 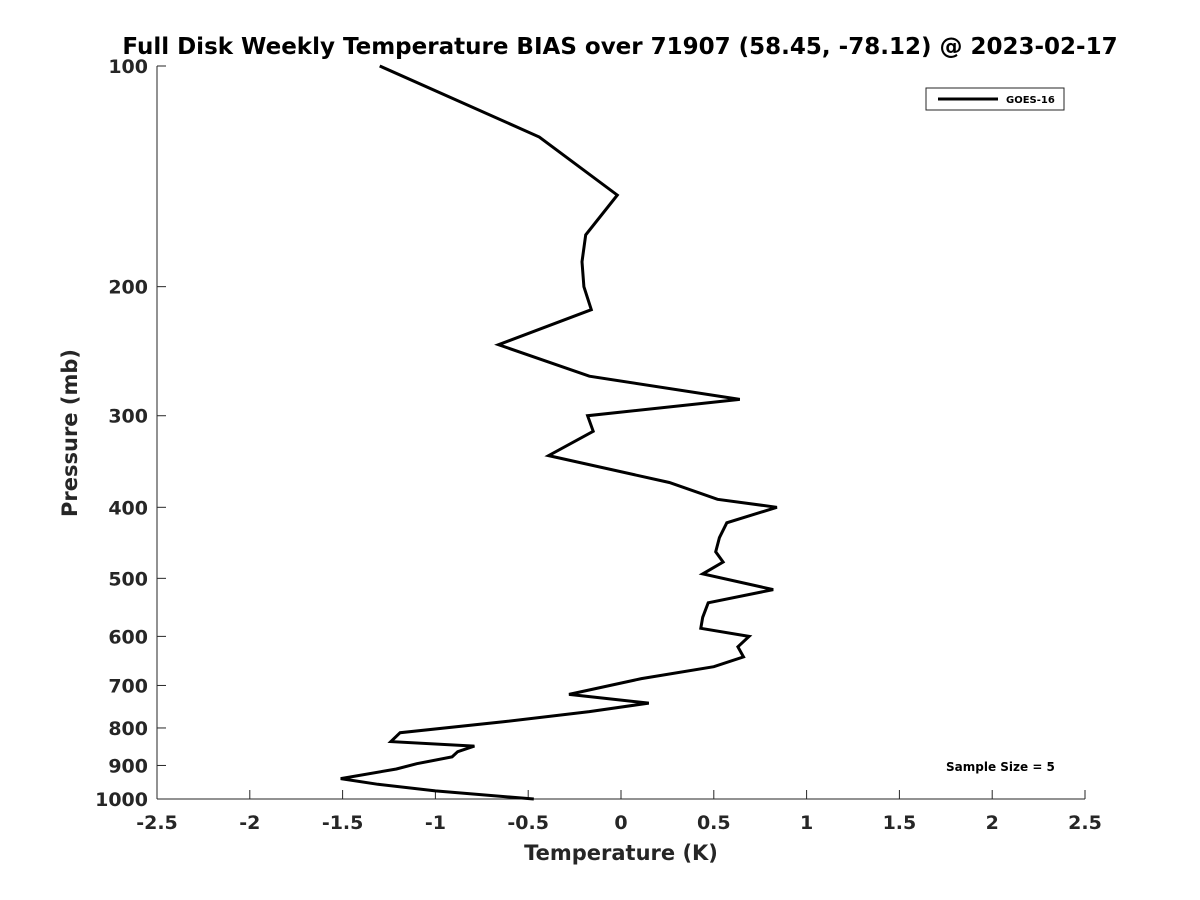 I want to click on sample-size-annotation: Sample Size = 5, so click(x=1000, y=767).